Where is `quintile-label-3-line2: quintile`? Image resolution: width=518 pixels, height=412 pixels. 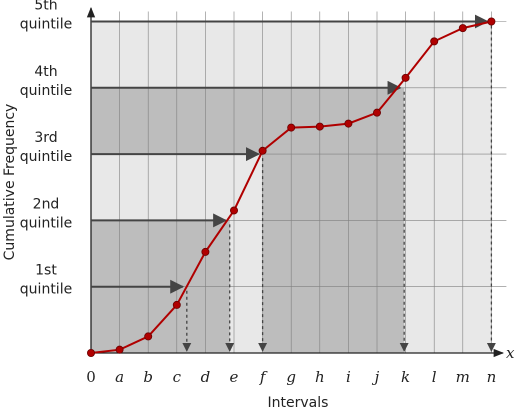
quintile-label-3-line2: quintile is located at coordinates (46, 157).